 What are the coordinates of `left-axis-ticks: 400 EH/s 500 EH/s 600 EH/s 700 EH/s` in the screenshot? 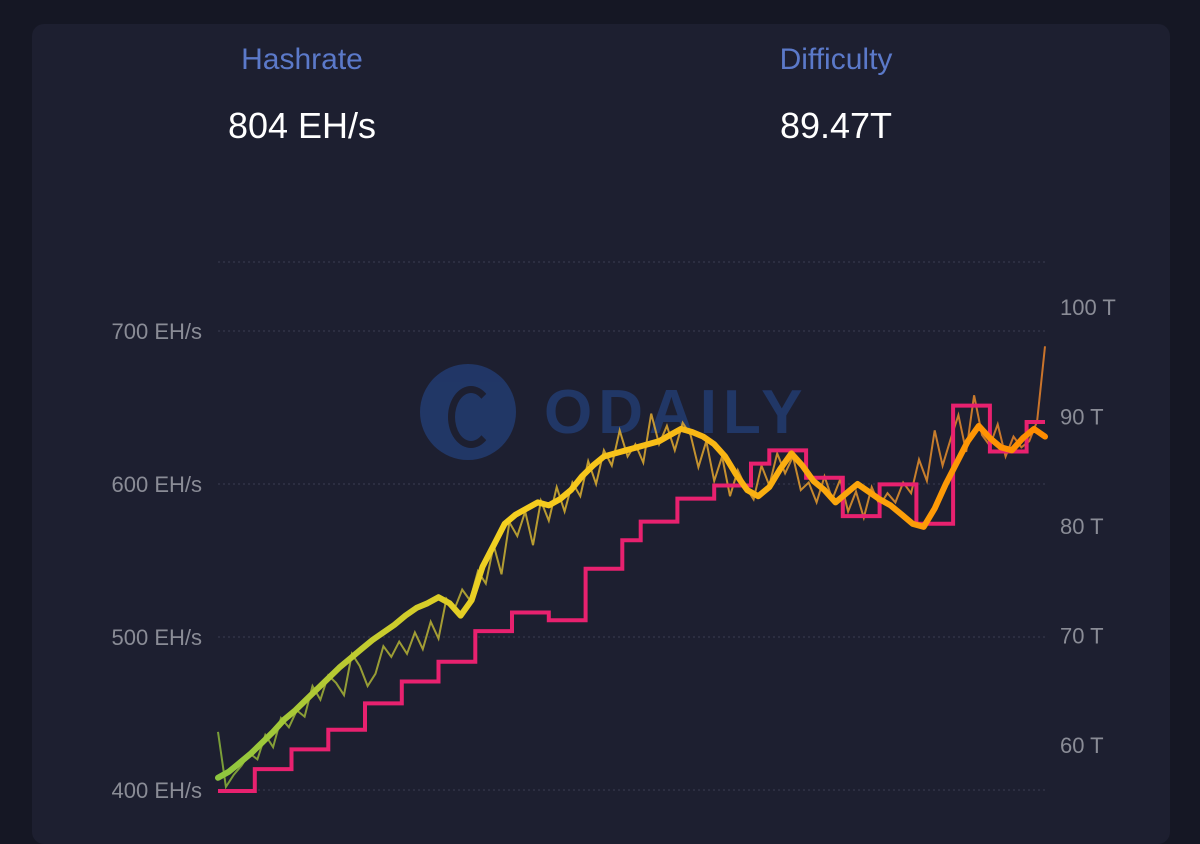 It's located at (157, 561).